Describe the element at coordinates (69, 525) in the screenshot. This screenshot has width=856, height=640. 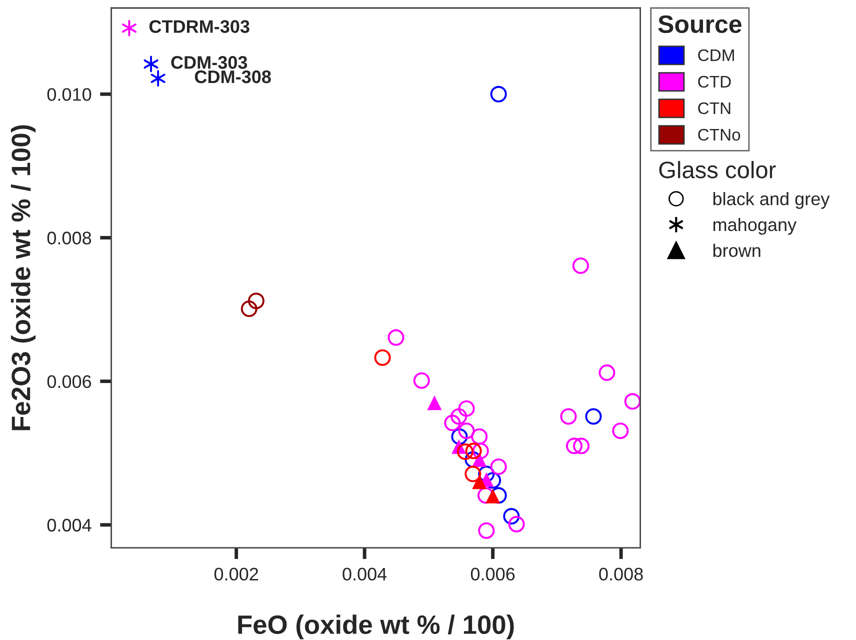
I see `y-tick-label: 0.004` at that location.